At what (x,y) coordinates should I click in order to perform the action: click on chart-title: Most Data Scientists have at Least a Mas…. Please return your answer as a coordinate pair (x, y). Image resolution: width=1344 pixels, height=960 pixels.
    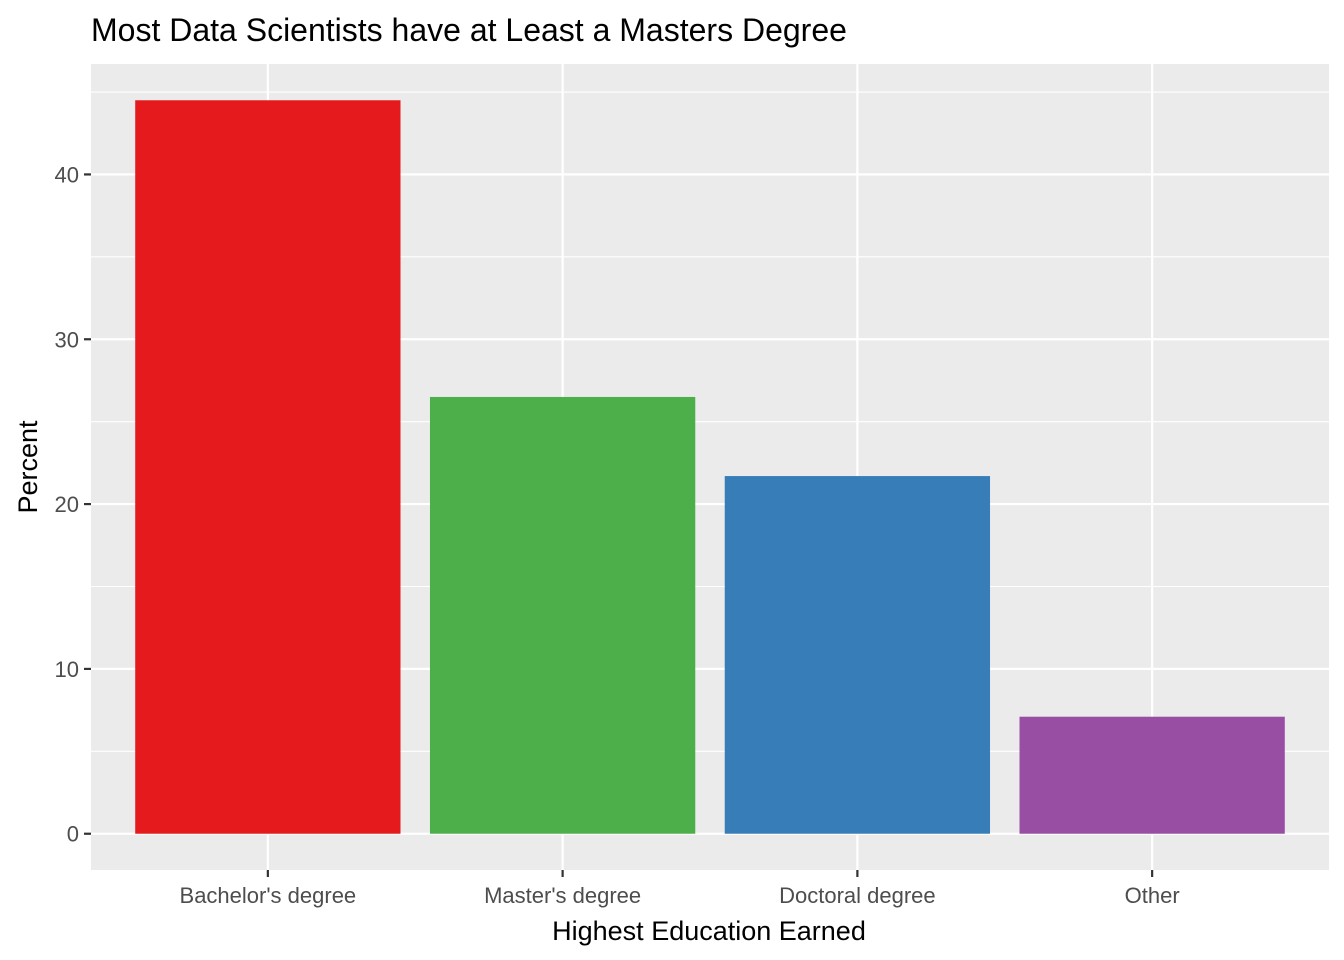
    Looking at the image, I should click on (469, 30).